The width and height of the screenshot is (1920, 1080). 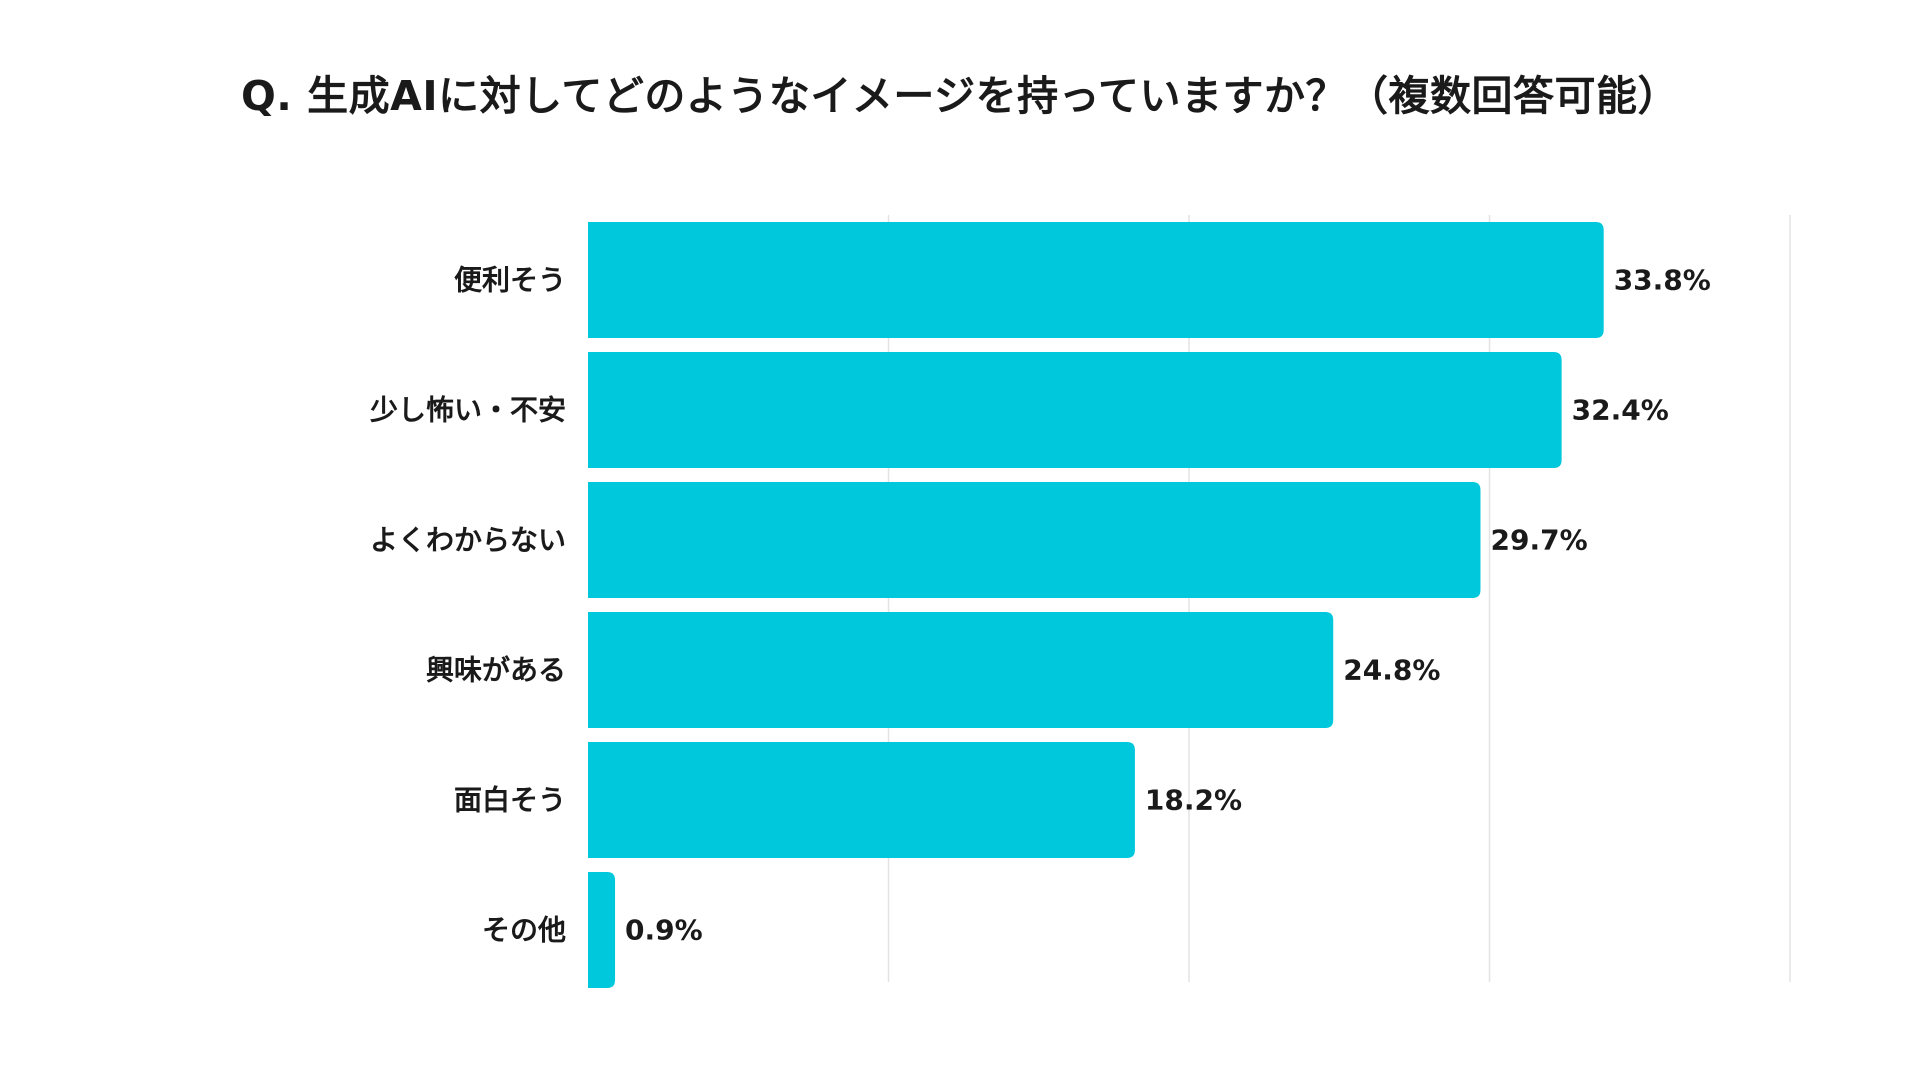 I want to click on category-label: 便利そう, so click(x=510, y=280).